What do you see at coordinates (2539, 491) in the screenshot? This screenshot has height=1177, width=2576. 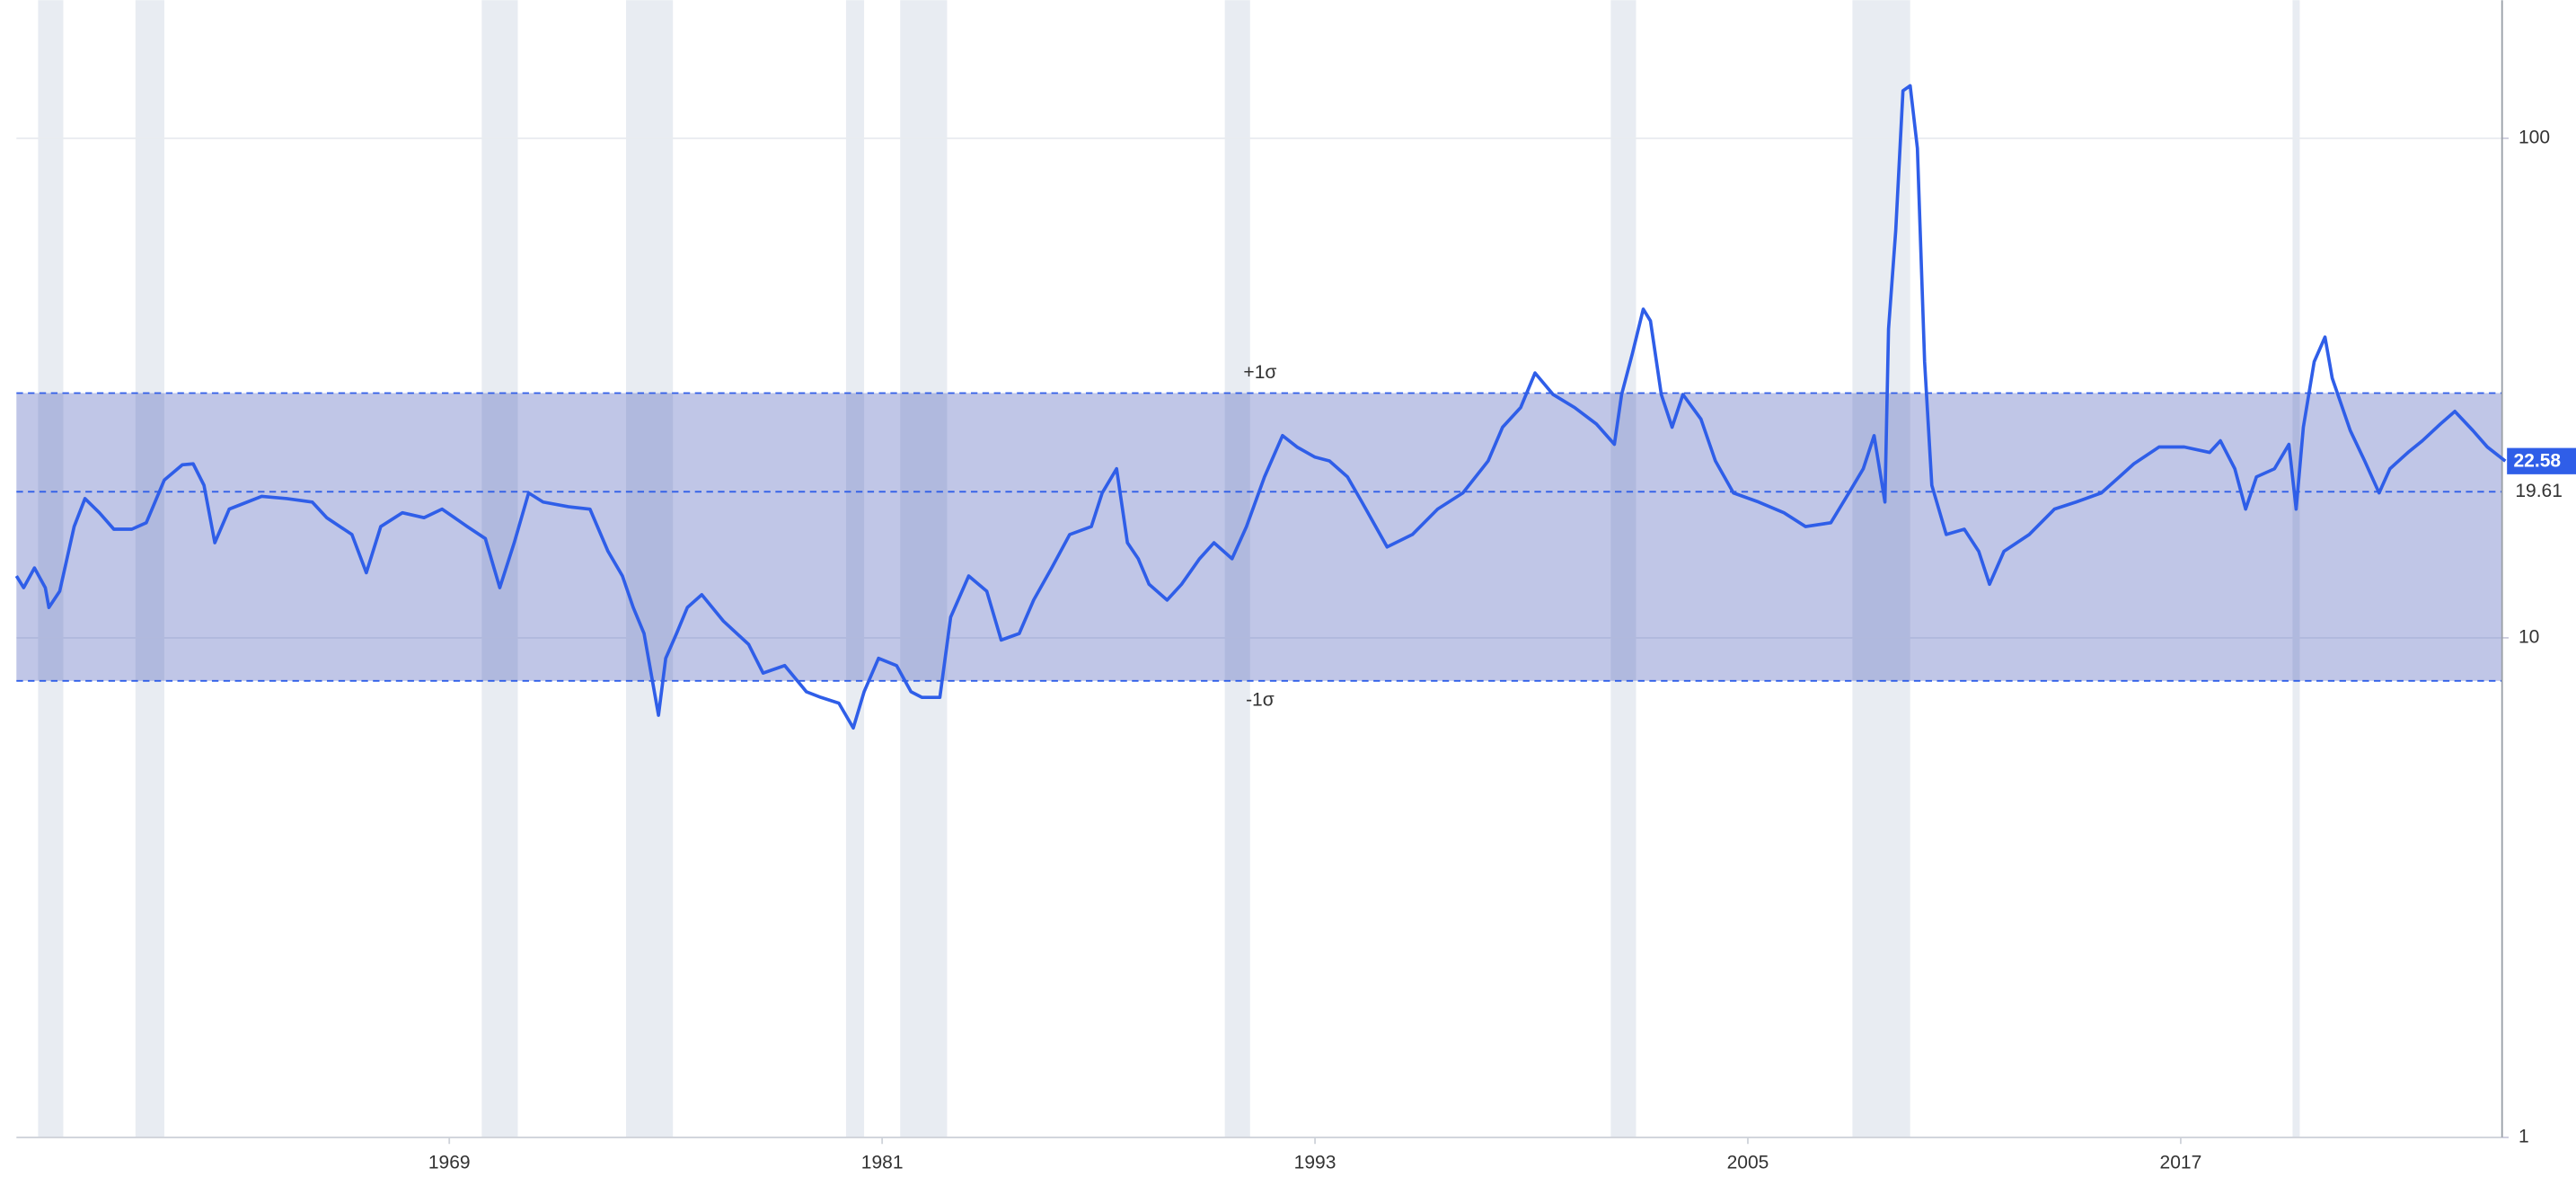 I see `mean-label: 19.61` at bounding box center [2539, 491].